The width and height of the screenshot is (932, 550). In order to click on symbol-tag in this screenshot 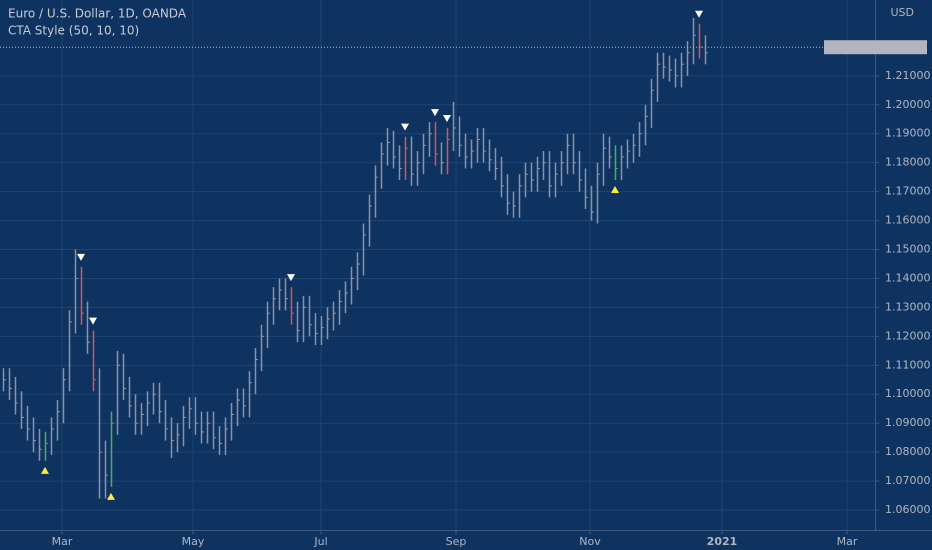, I will do `click(849, 47)`.